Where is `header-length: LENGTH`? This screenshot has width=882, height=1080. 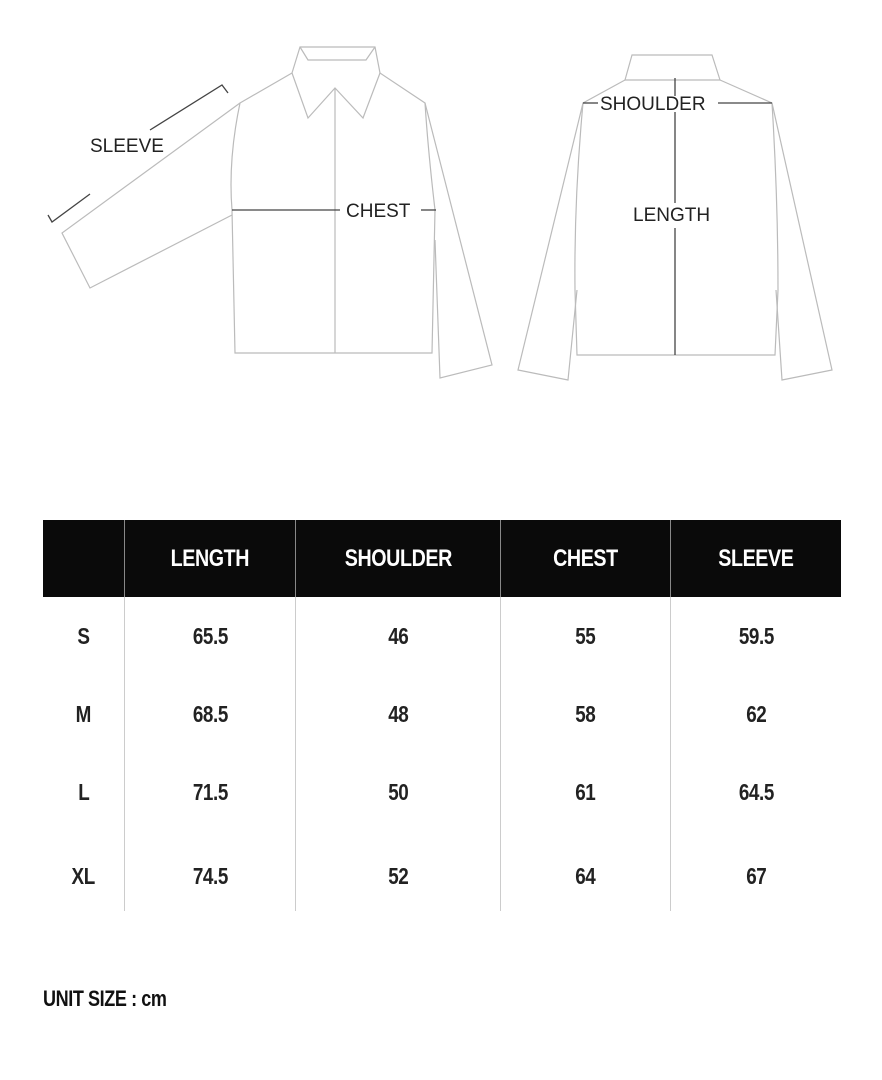
header-length: LENGTH is located at coordinates (210, 558).